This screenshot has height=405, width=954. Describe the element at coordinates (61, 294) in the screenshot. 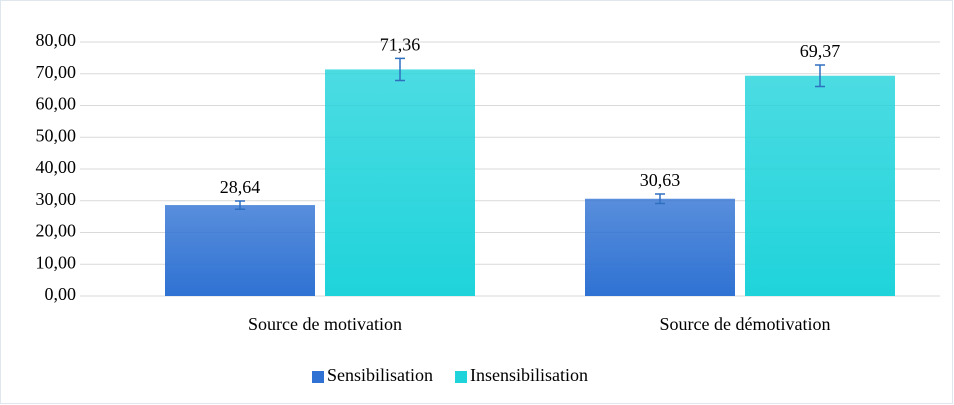

I see `y-tick-label: 0,00` at that location.